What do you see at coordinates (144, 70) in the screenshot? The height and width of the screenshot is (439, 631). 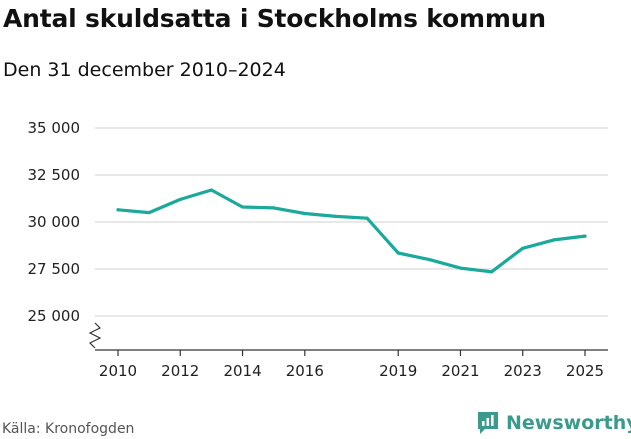 I see `chart-subtitle: Den 31 december 2010–2024` at bounding box center [144, 70].